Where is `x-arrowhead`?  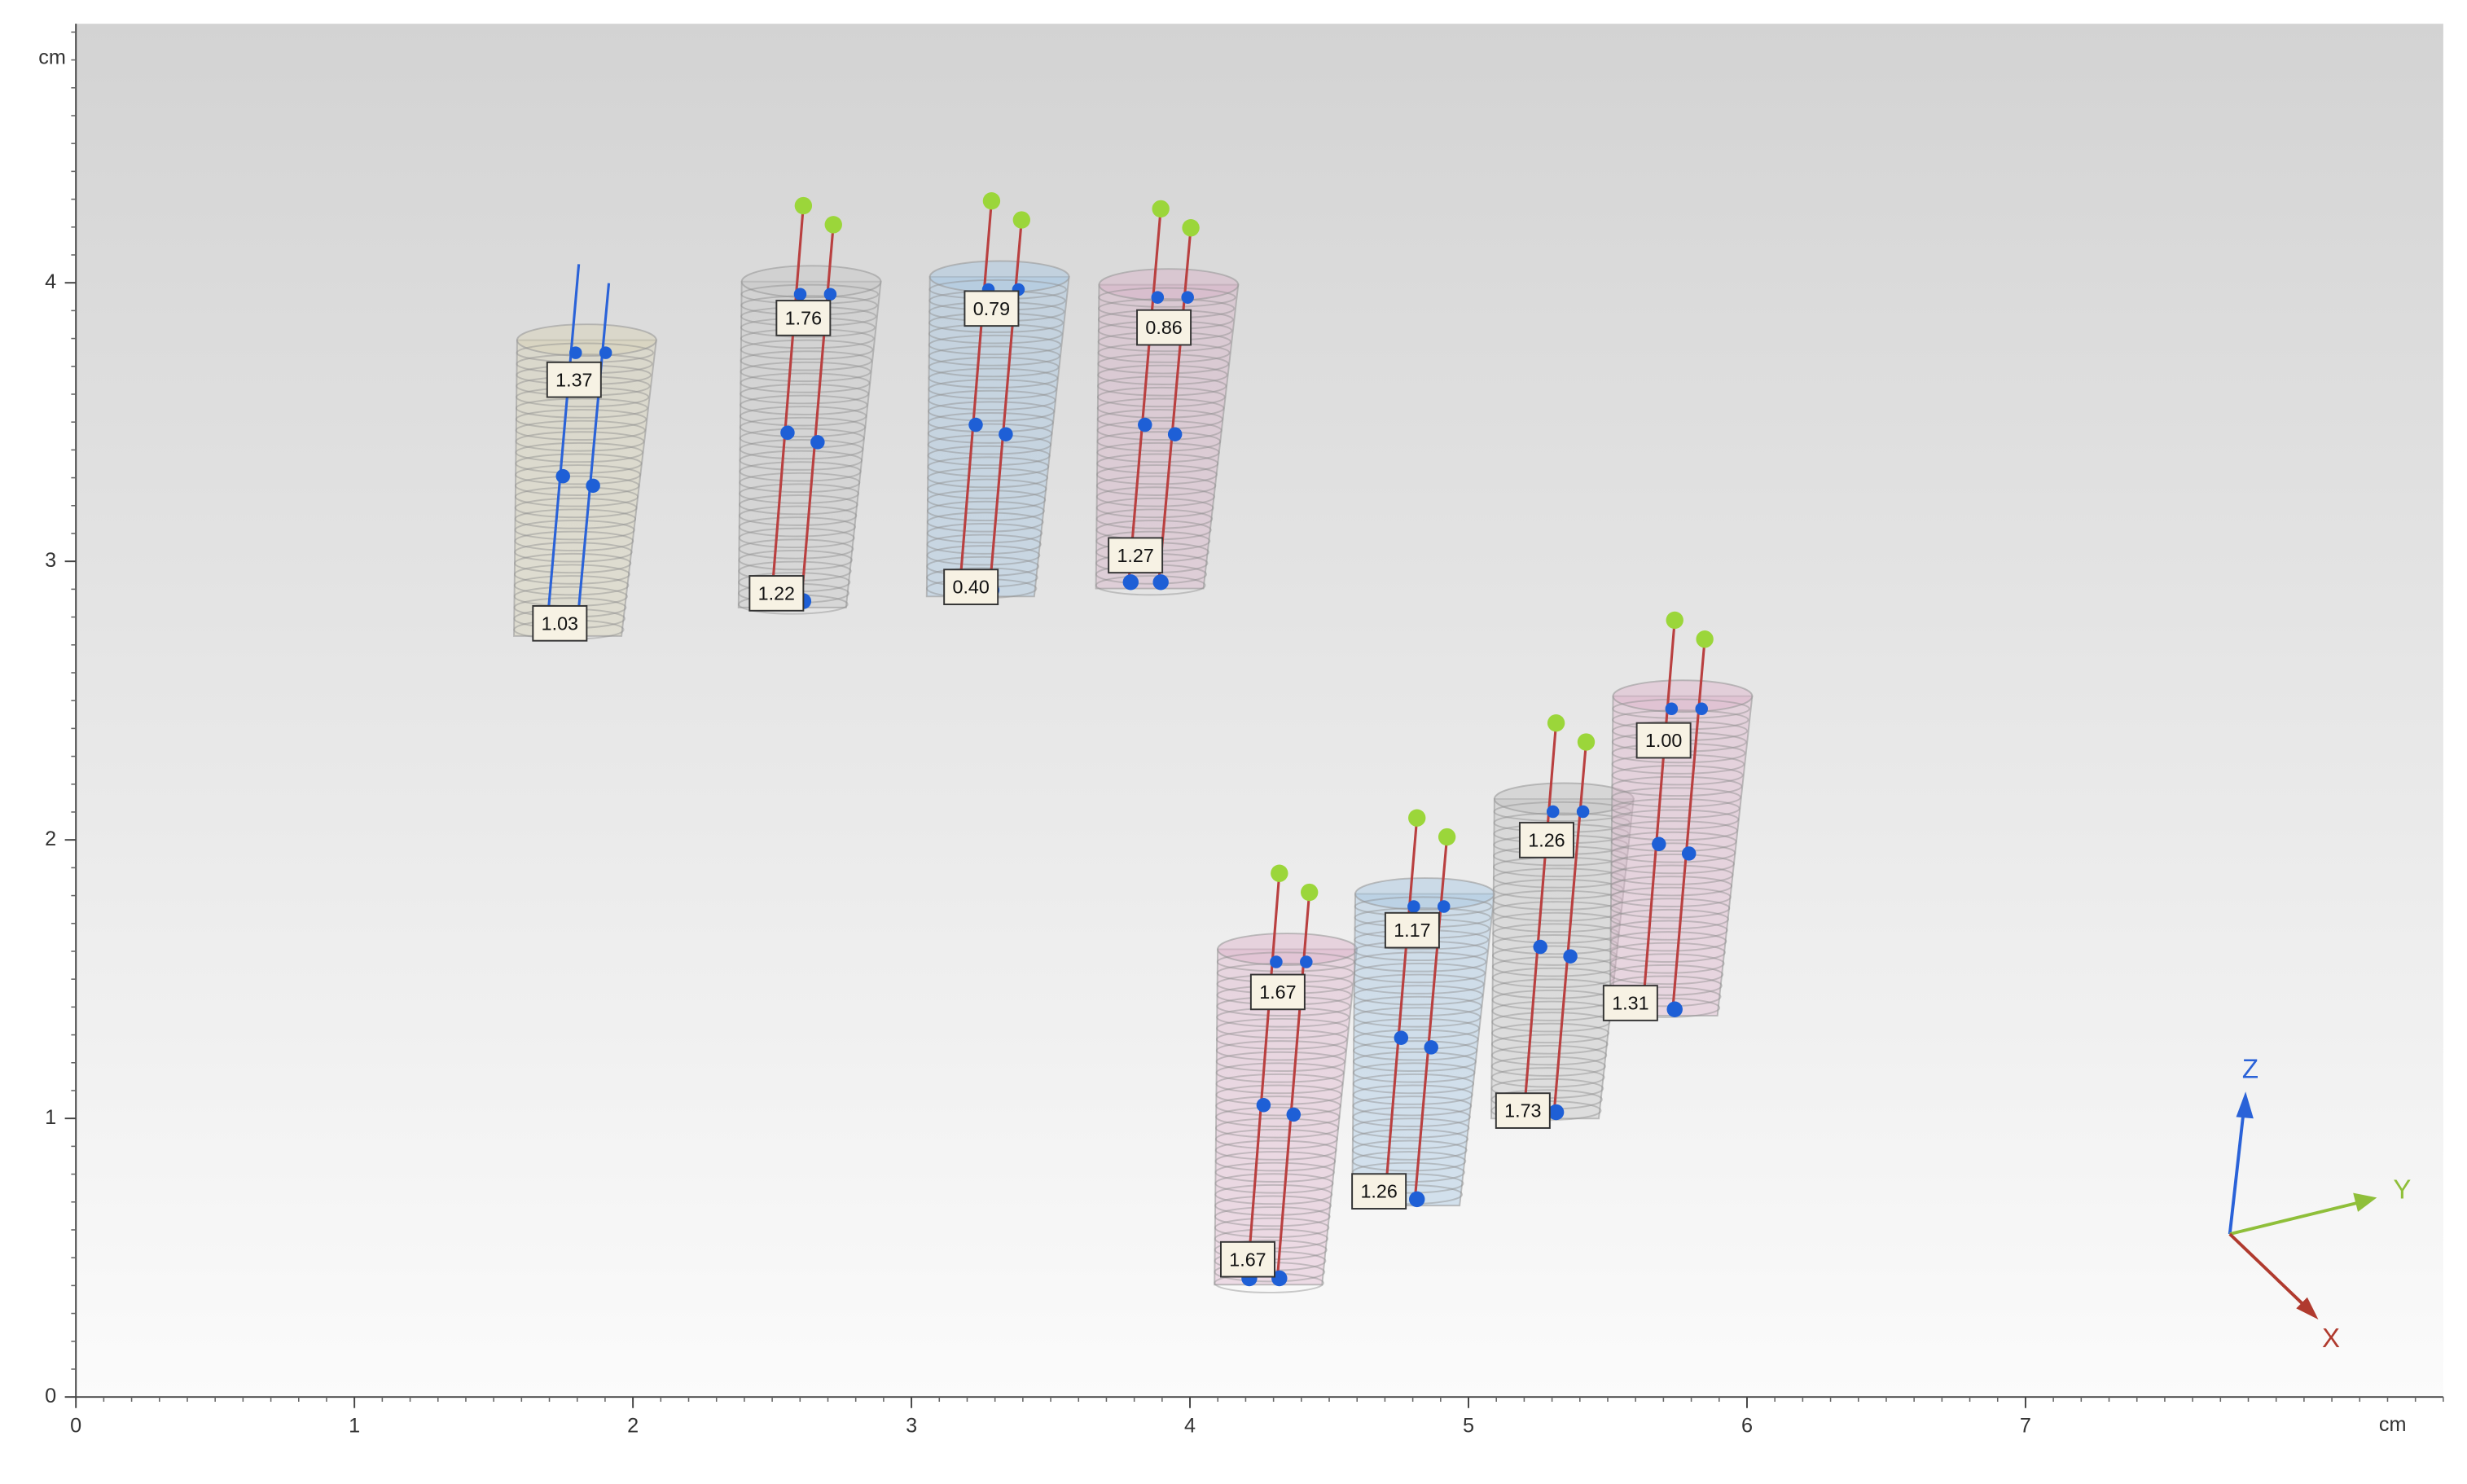 x-arrowhead is located at coordinates (2307, 1308).